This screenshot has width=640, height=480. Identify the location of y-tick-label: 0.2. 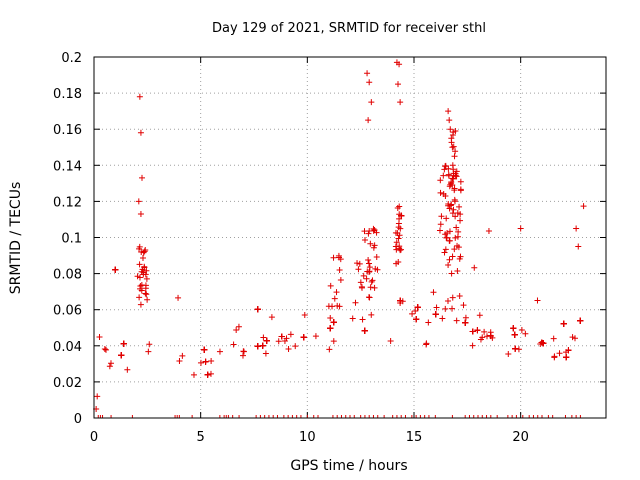
(71, 58).